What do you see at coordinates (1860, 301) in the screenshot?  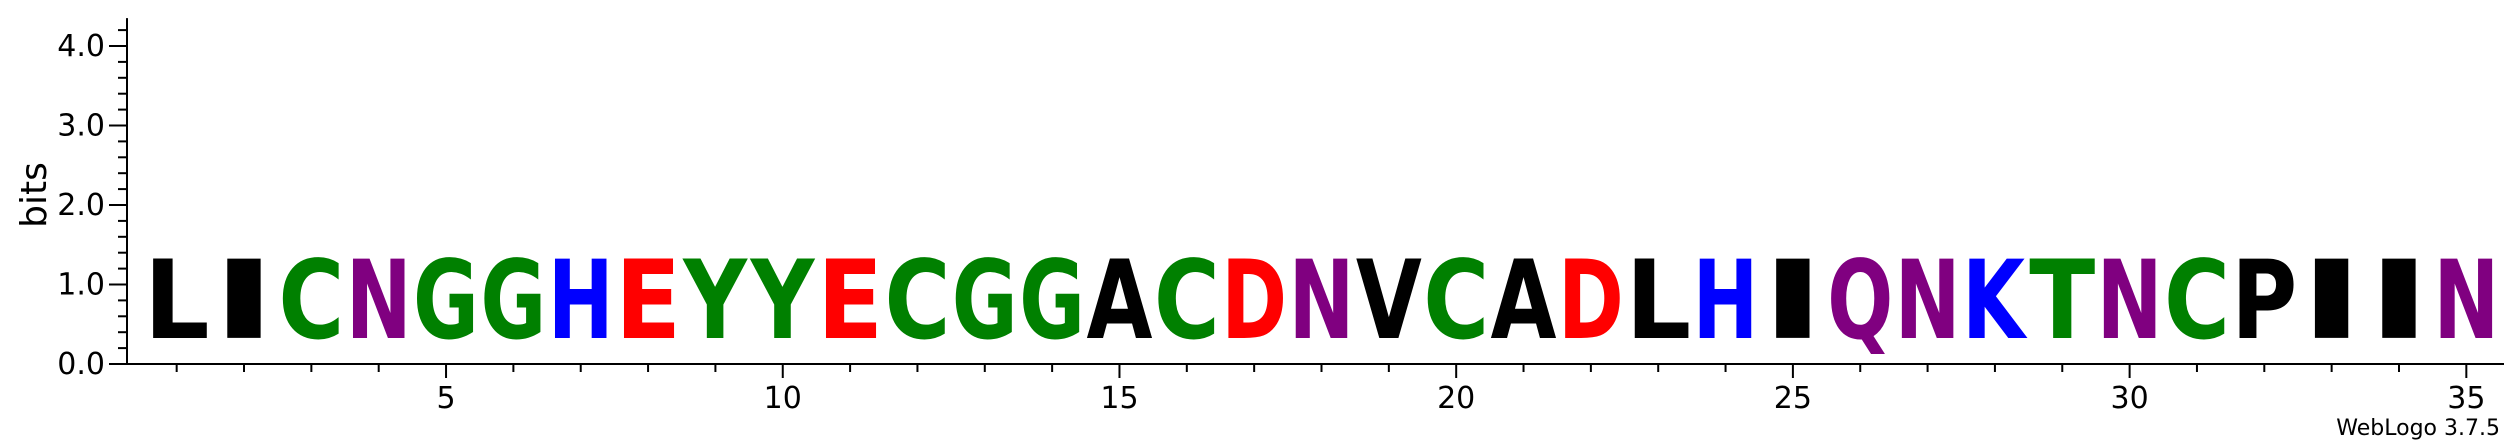 I see `logo-letter: Q` at bounding box center [1860, 301].